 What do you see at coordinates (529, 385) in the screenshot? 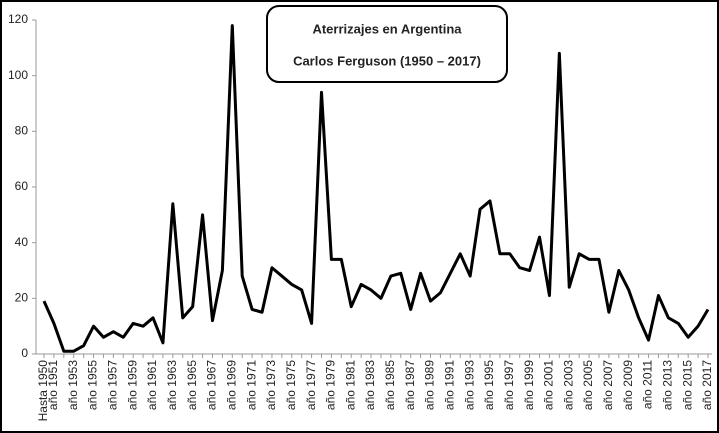
I see `x-tick-label: año 1999` at bounding box center [529, 385].